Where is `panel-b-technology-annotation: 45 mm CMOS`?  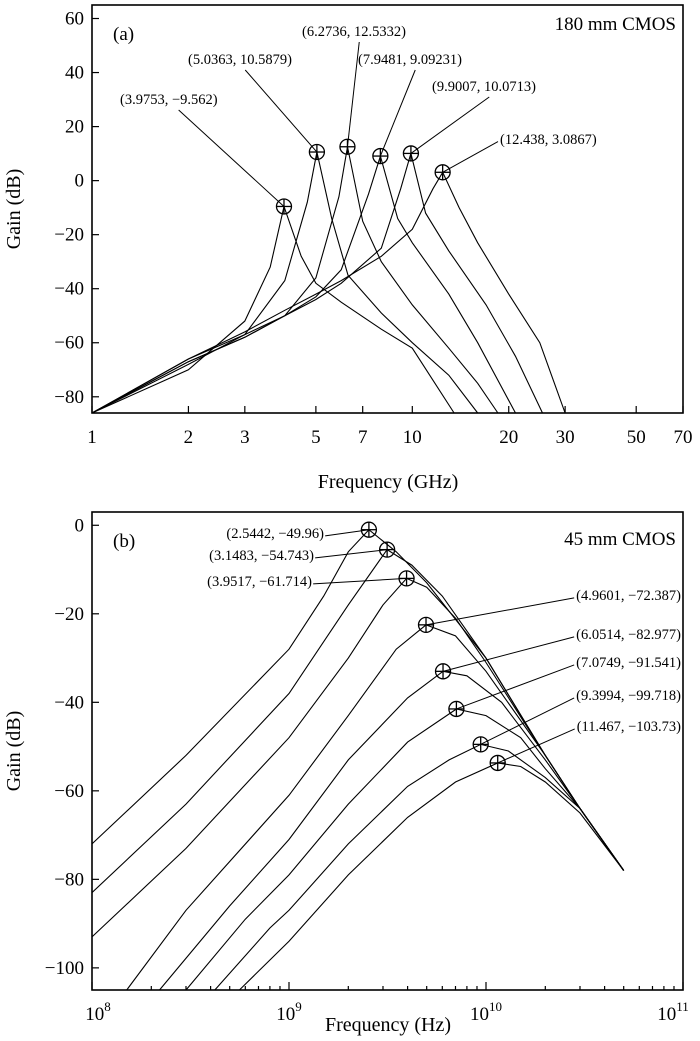 panel-b-technology-annotation: 45 mm CMOS is located at coordinates (620, 539).